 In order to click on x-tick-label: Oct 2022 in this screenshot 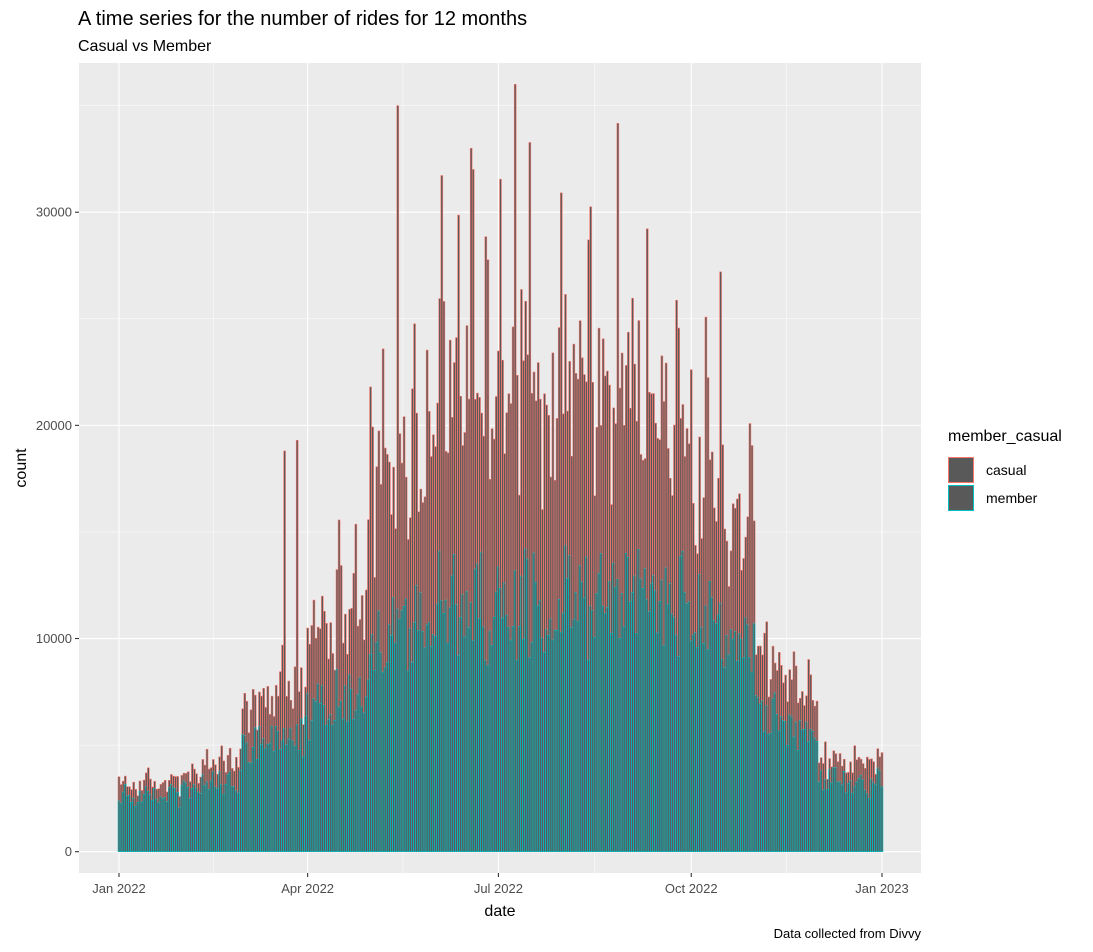, I will do `click(691, 888)`.